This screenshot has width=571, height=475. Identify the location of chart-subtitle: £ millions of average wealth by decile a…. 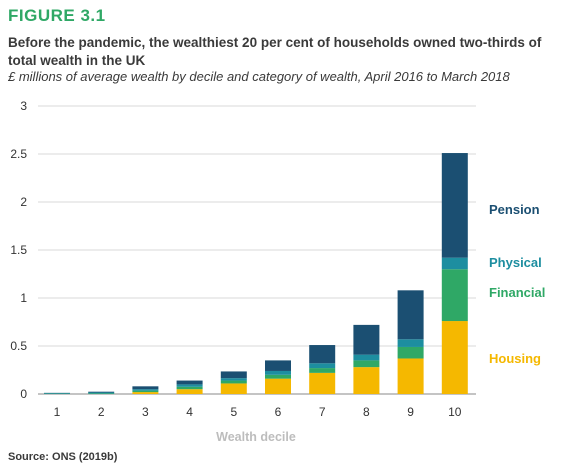
(259, 76).